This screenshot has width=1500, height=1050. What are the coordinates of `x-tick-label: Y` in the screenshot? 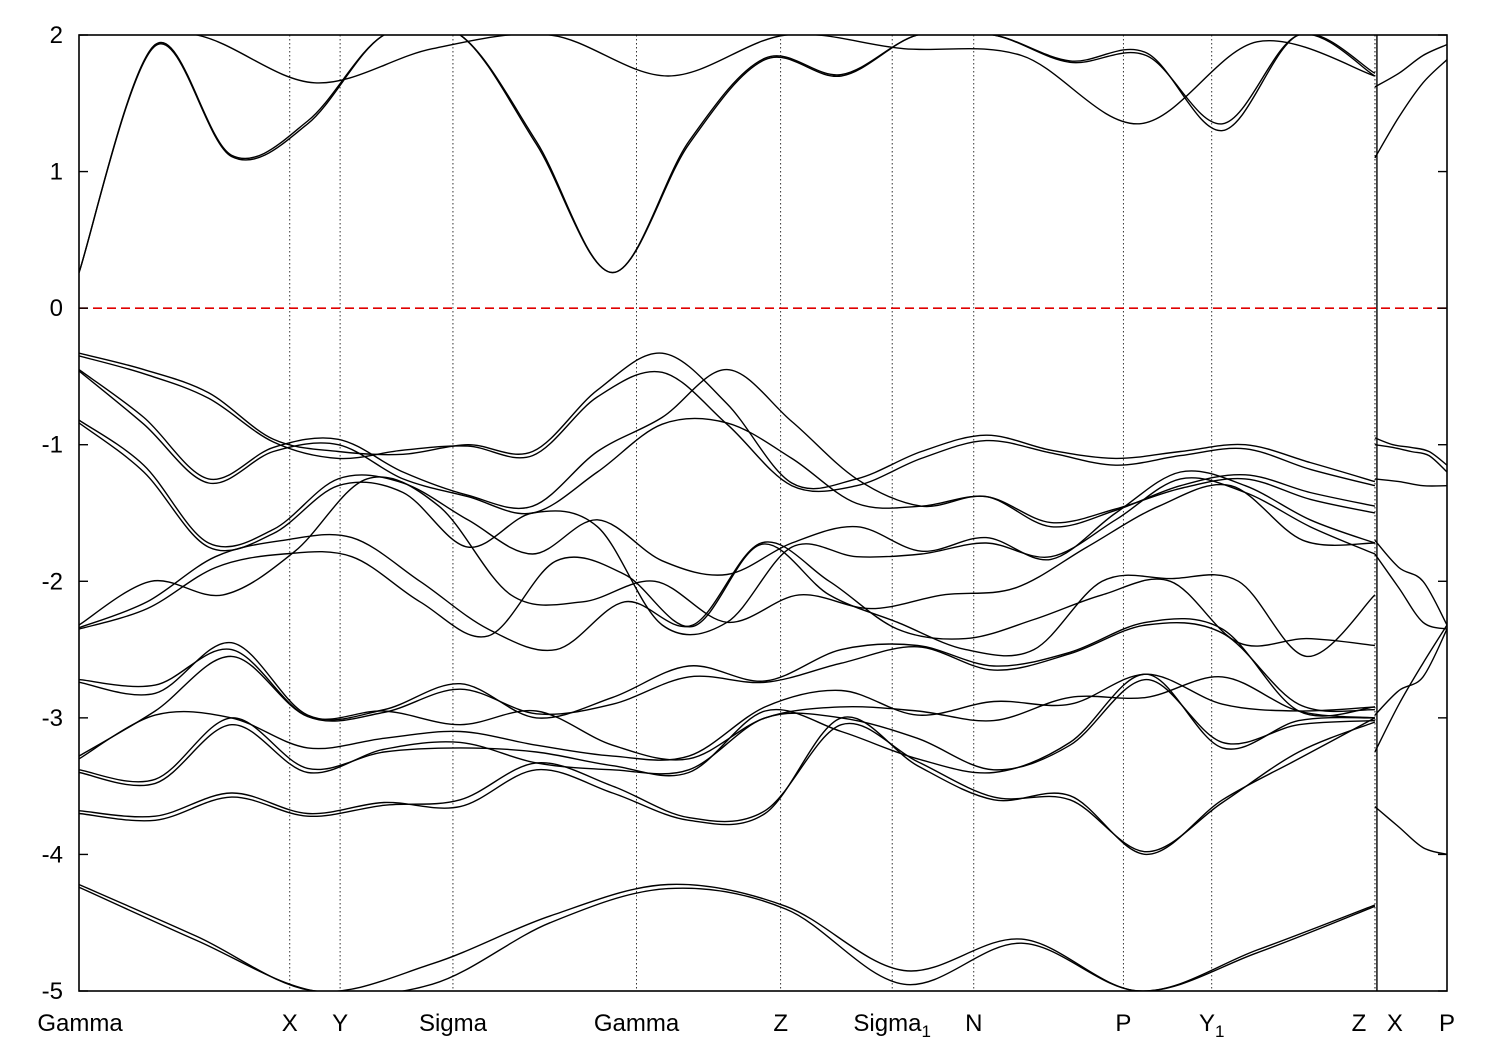 It's located at (340, 1023).